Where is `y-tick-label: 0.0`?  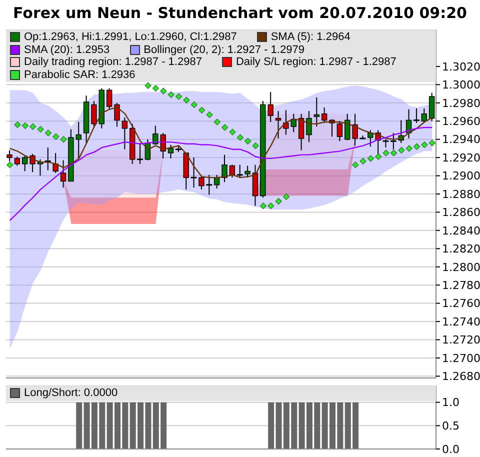
y-tick-label: 0.0 is located at coordinates (451, 449).